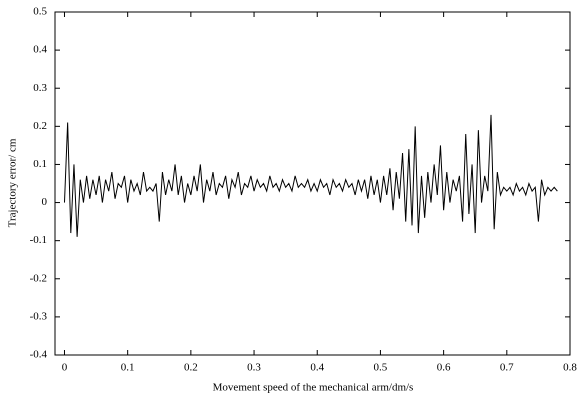  What do you see at coordinates (39, 355) in the screenshot?
I see `y-tick-label: -0.4` at bounding box center [39, 355].